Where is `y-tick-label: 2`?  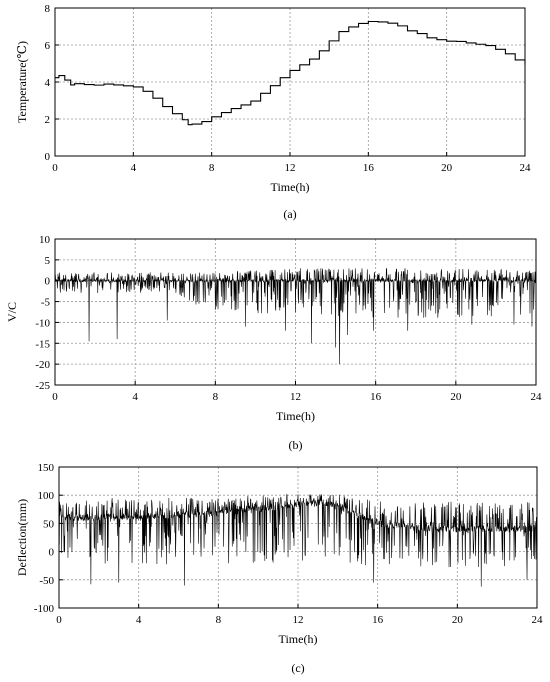
y-tick-label: 2 is located at coordinates (48, 120).